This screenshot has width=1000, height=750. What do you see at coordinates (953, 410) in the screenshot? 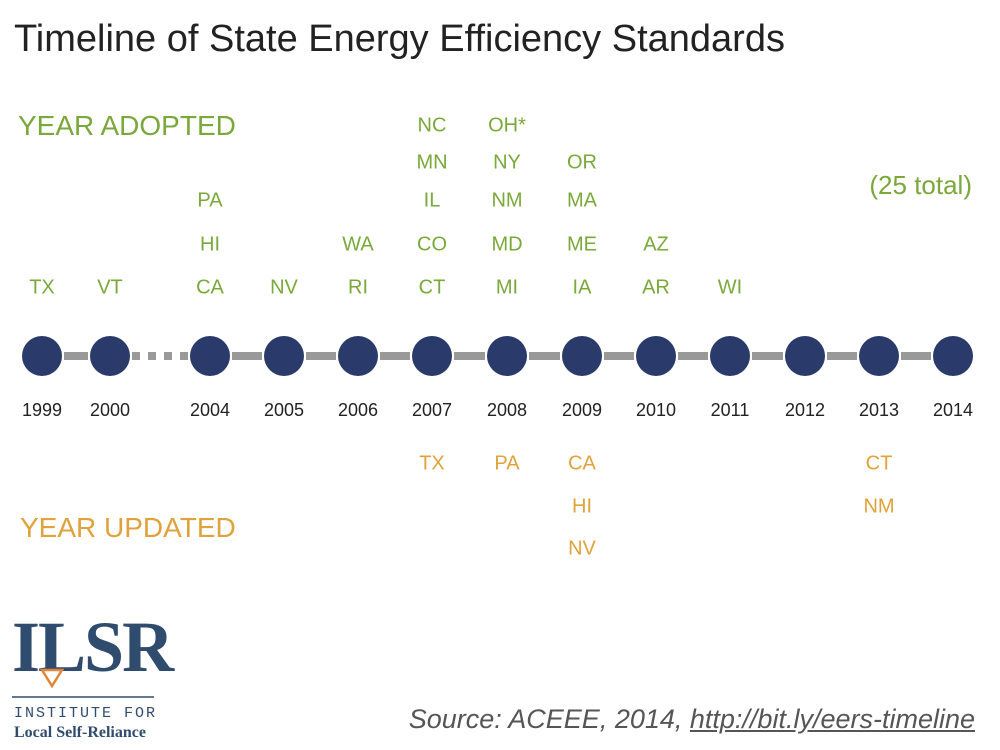
I see `year-label: 2014` at bounding box center [953, 410].